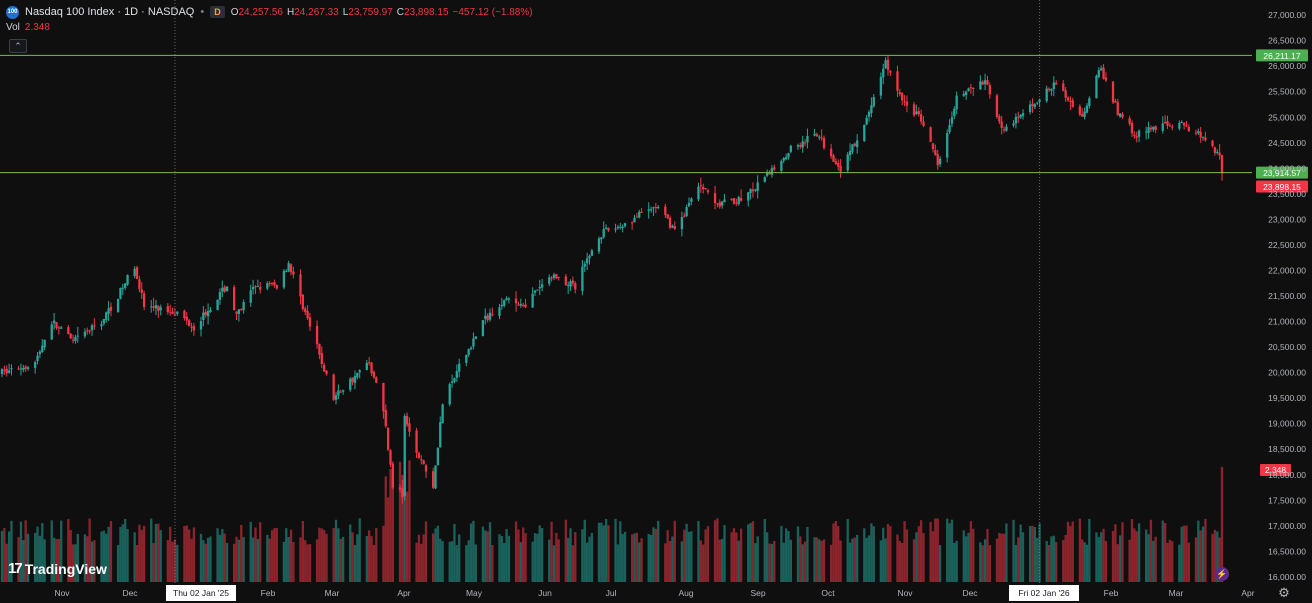  Describe the element at coordinates (1284, 592) in the screenshot. I see `gear-icon: ⚙` at that location.